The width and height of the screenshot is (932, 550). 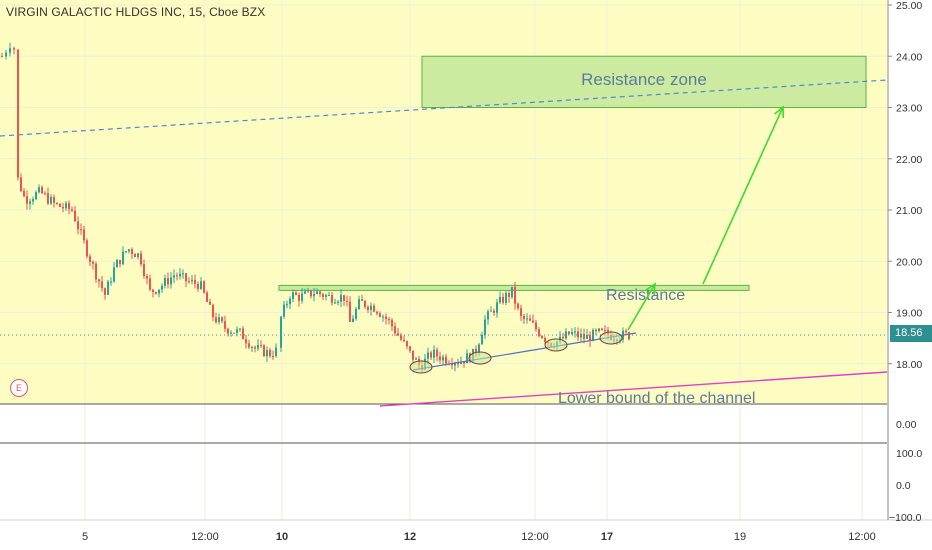 What do you see at coordinates (19, 388) in the screenshot?
I see `earnings-marker: E` at bounding box center [19, 388].